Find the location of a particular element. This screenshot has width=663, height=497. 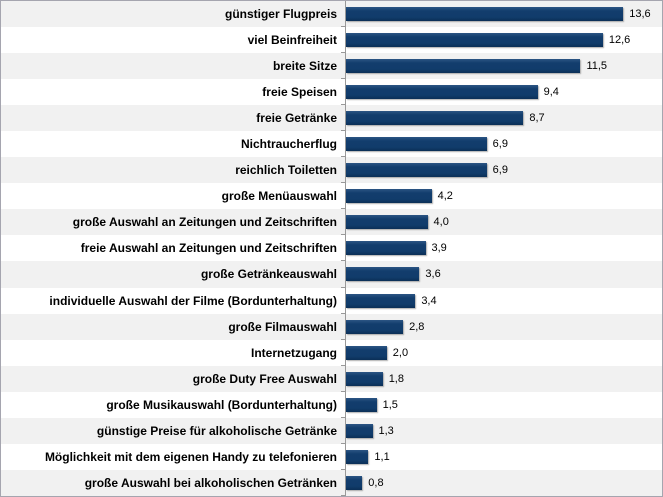

chart-row: große Getränkeauswahl 3,6 is located at coordinates (331, 274).